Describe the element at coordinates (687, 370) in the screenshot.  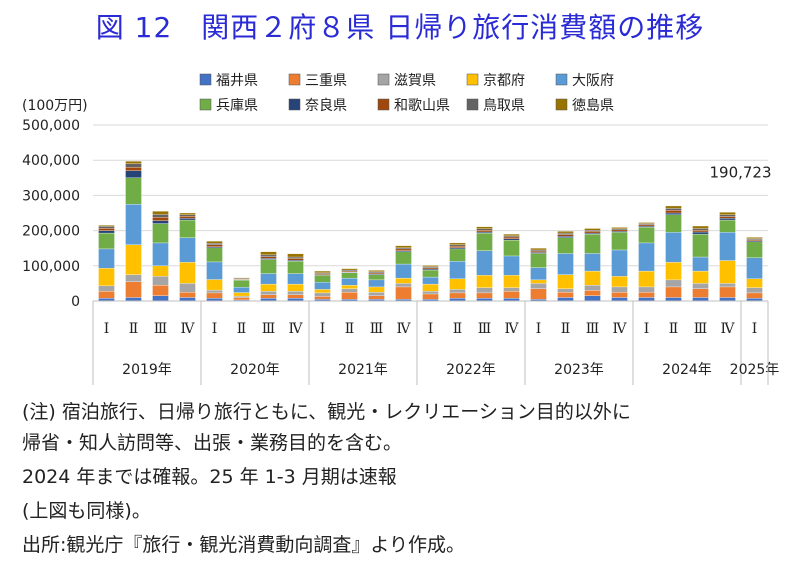
I see `year-label: 2024年` at that location.